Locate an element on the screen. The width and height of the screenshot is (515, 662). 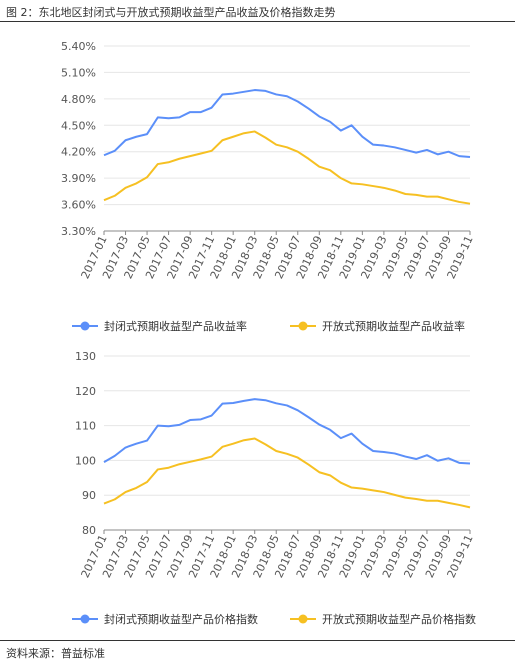
figure-title: 图 2：东北地区封闭式与开放式预期收益型产品收益及价格指数走势 is located at coordinates (171, 12).